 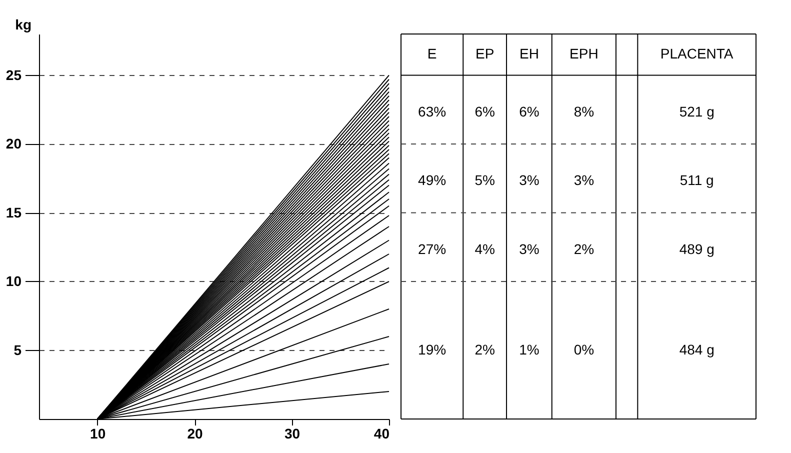 What do you see at coordinates (432, 349) in the screenshot?
I see `text: 19%` at bounding box center [432, 349].